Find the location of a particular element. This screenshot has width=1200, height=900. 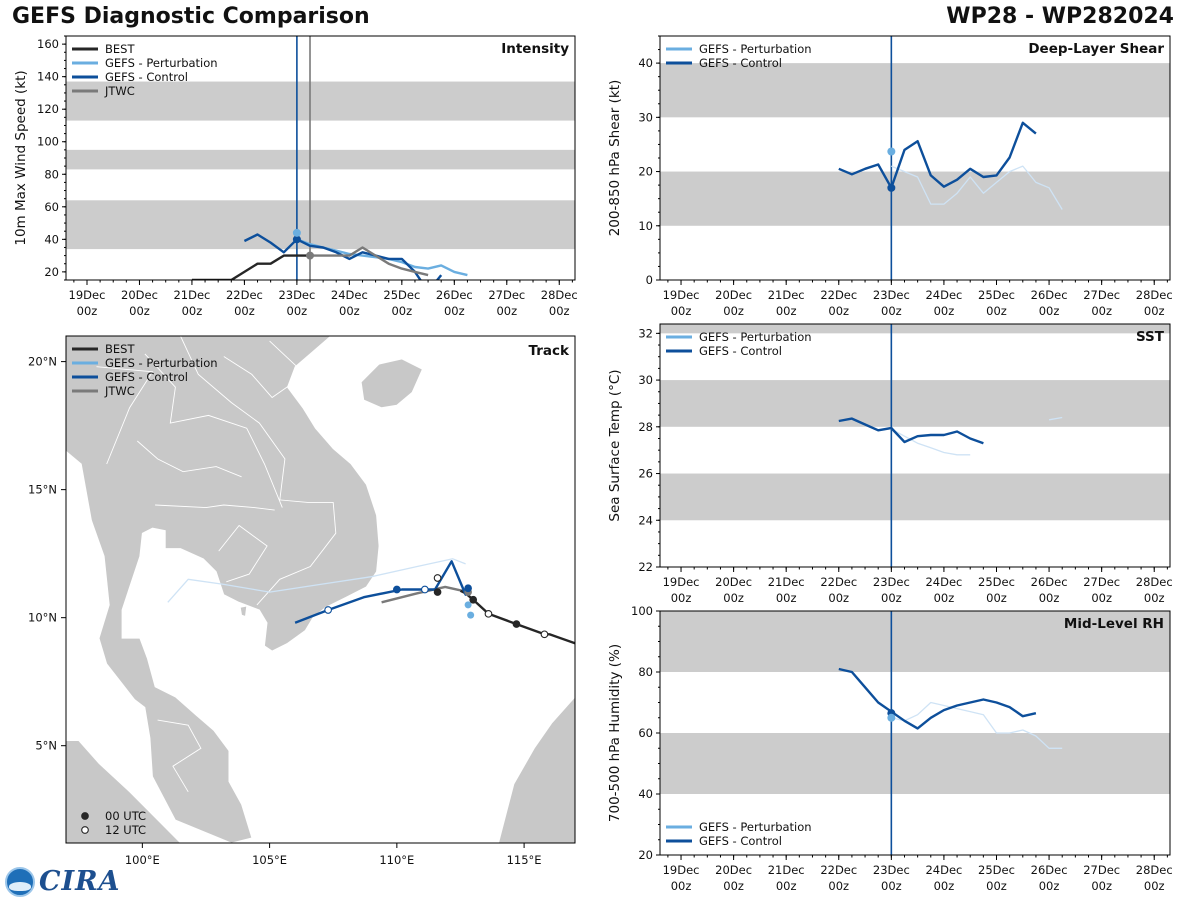

y-tick-label: 100 is located at coordinates (642, 611).